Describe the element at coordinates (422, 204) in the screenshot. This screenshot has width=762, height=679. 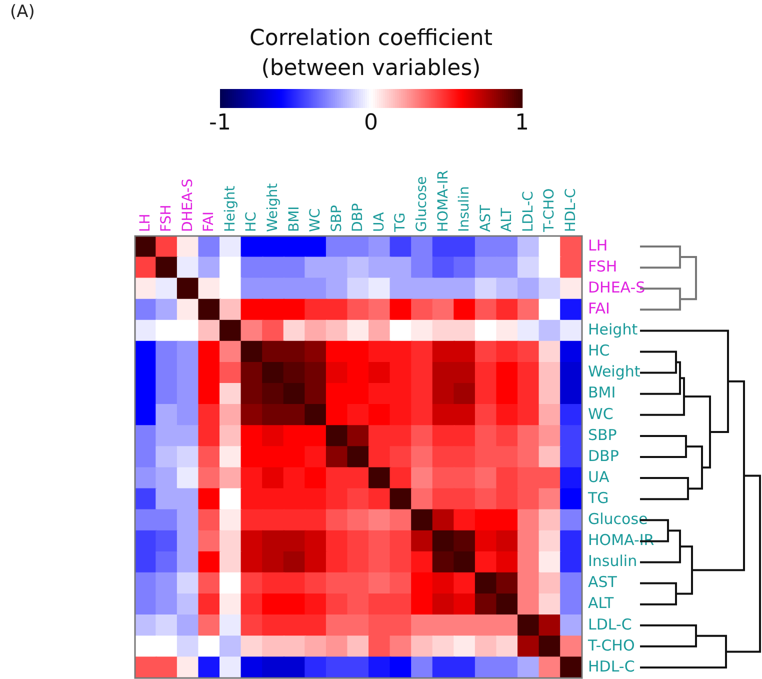
I see `x-tick-label: Glucose` at that location.